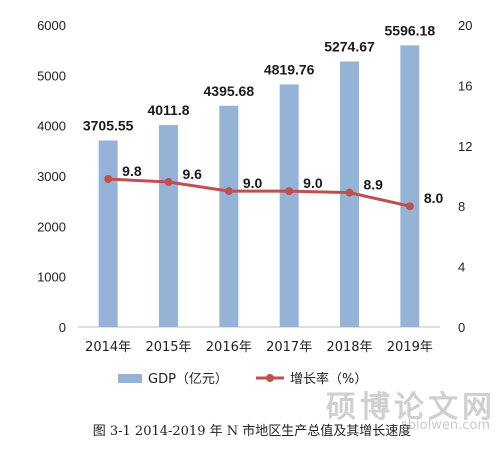 This screenshot has width=504, height=449. Describe the element at coordinates (229, 91) in the screenshot. I see `gdp-value-label: 4395.68` at that location.